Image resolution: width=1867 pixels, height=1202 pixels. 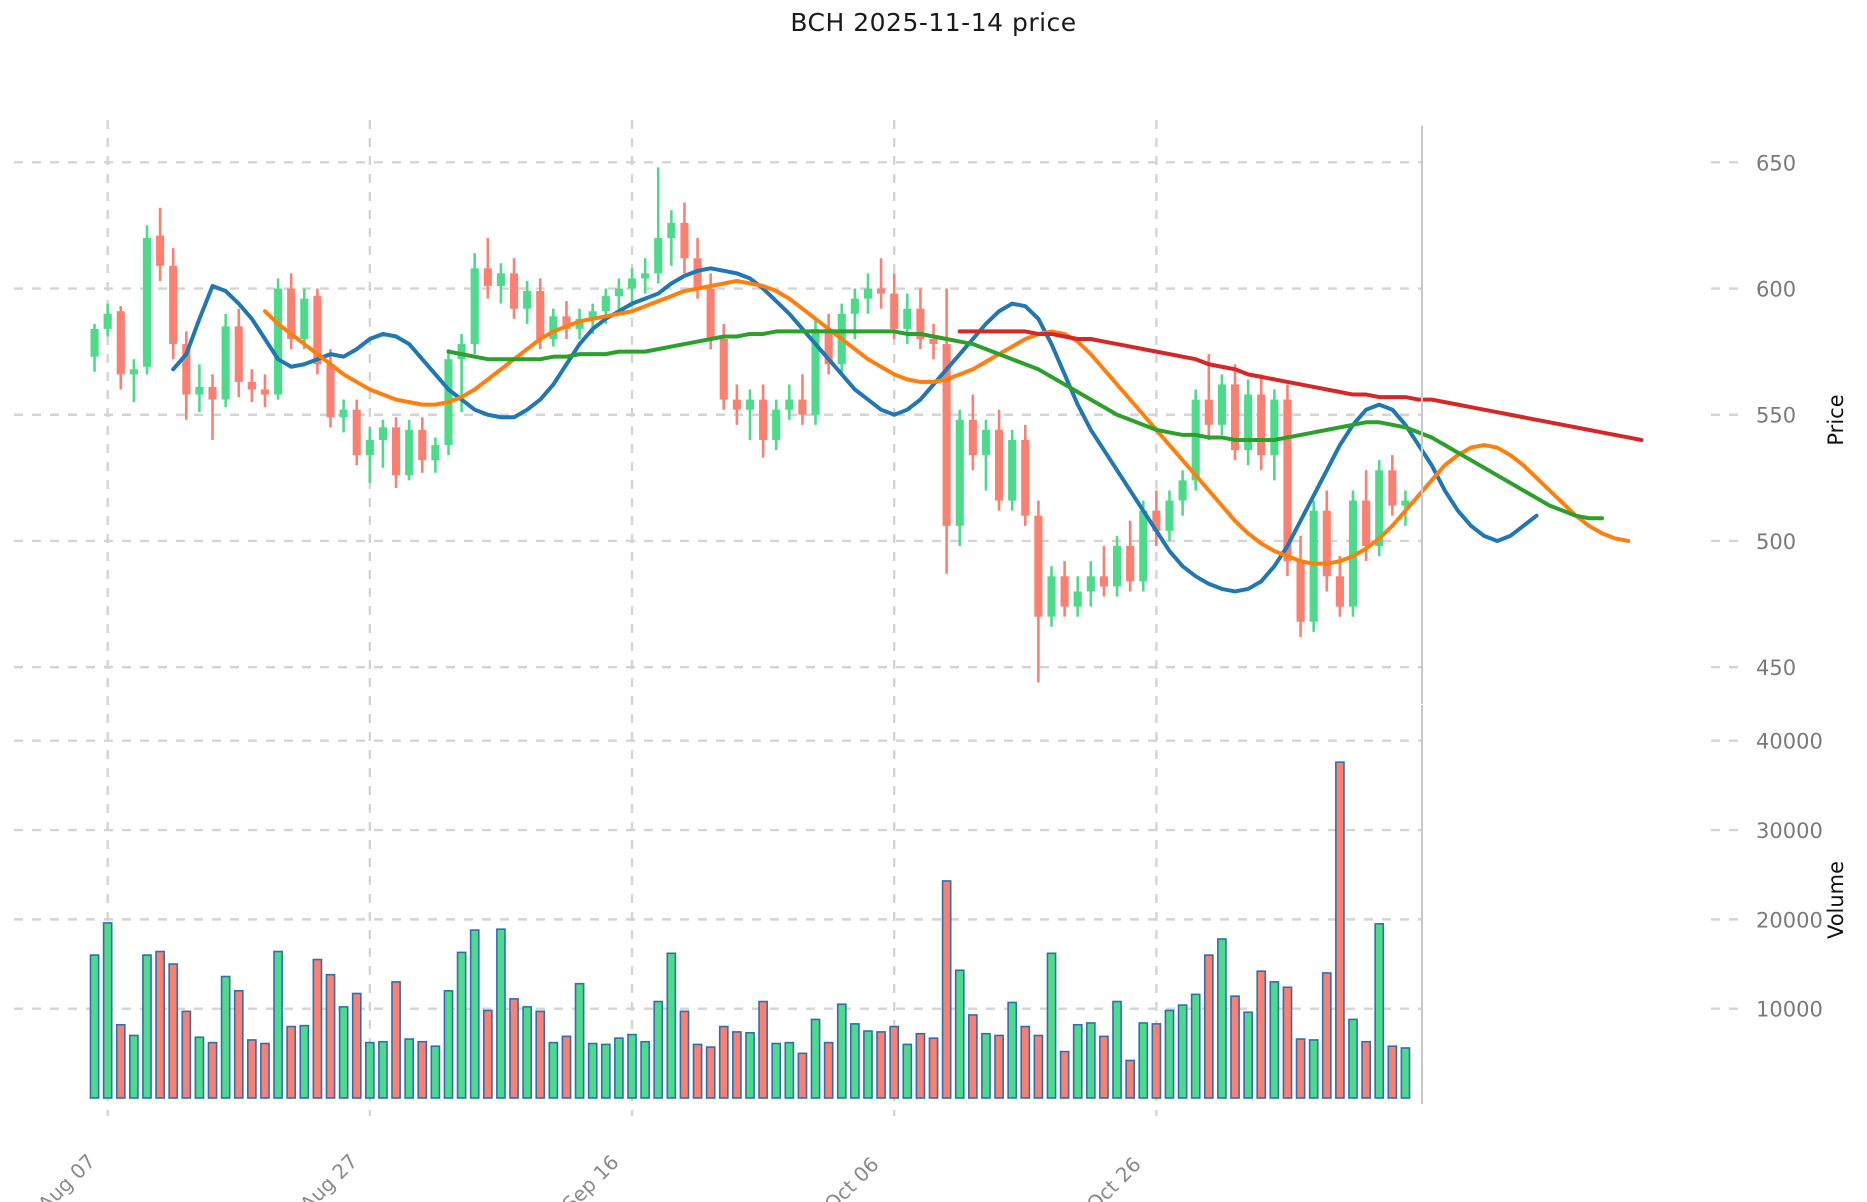 I want to click on chart-title: BCH 2025-11-14 price, so click(x=933, y=22).